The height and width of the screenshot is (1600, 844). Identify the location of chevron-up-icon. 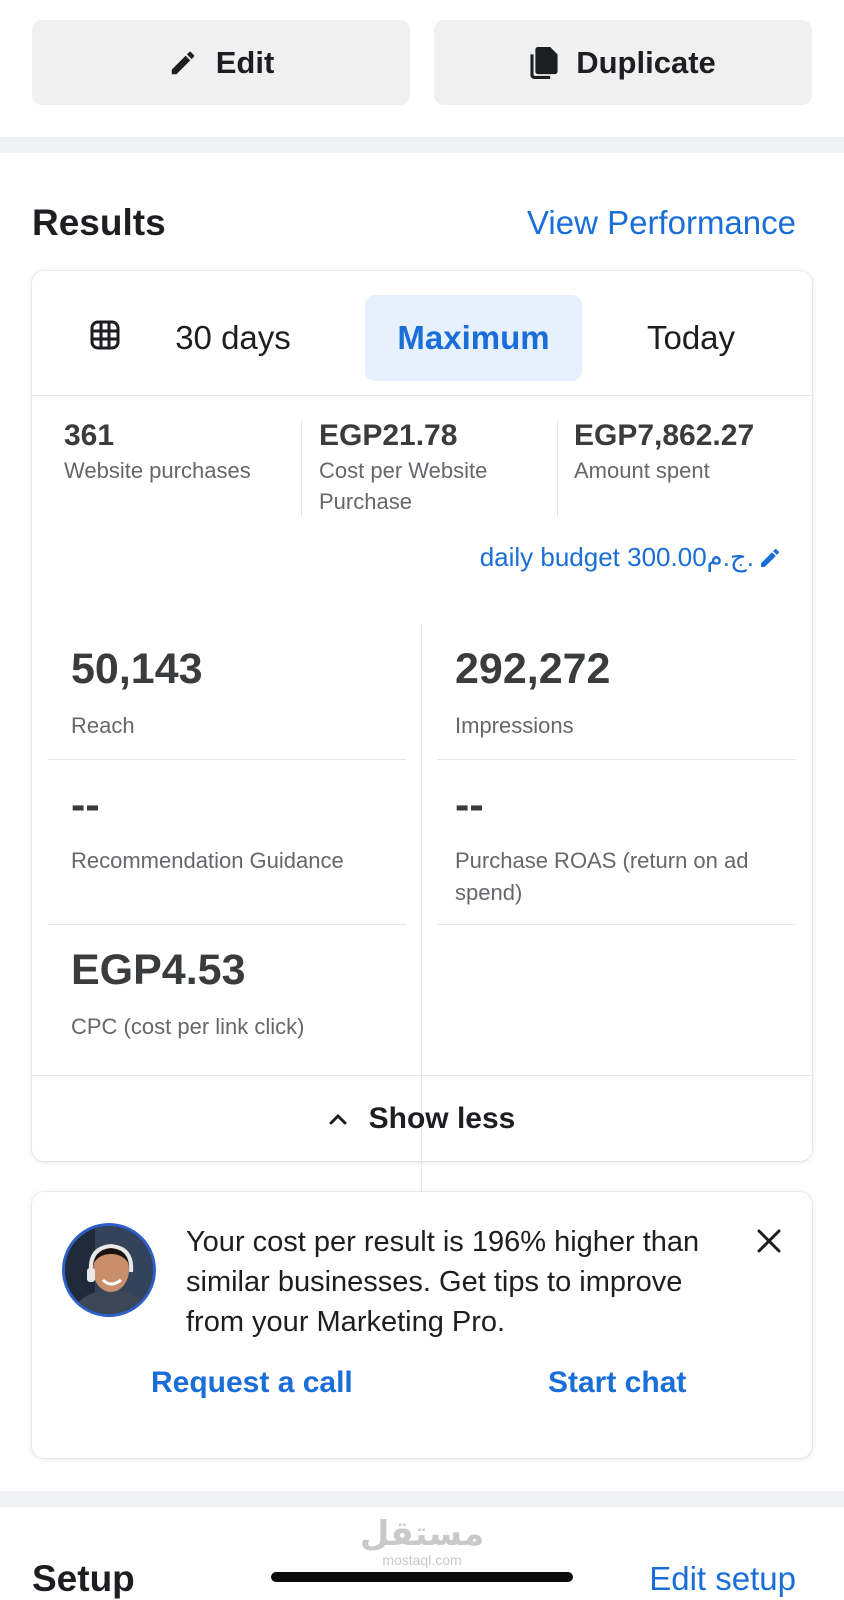
(338, 1119).